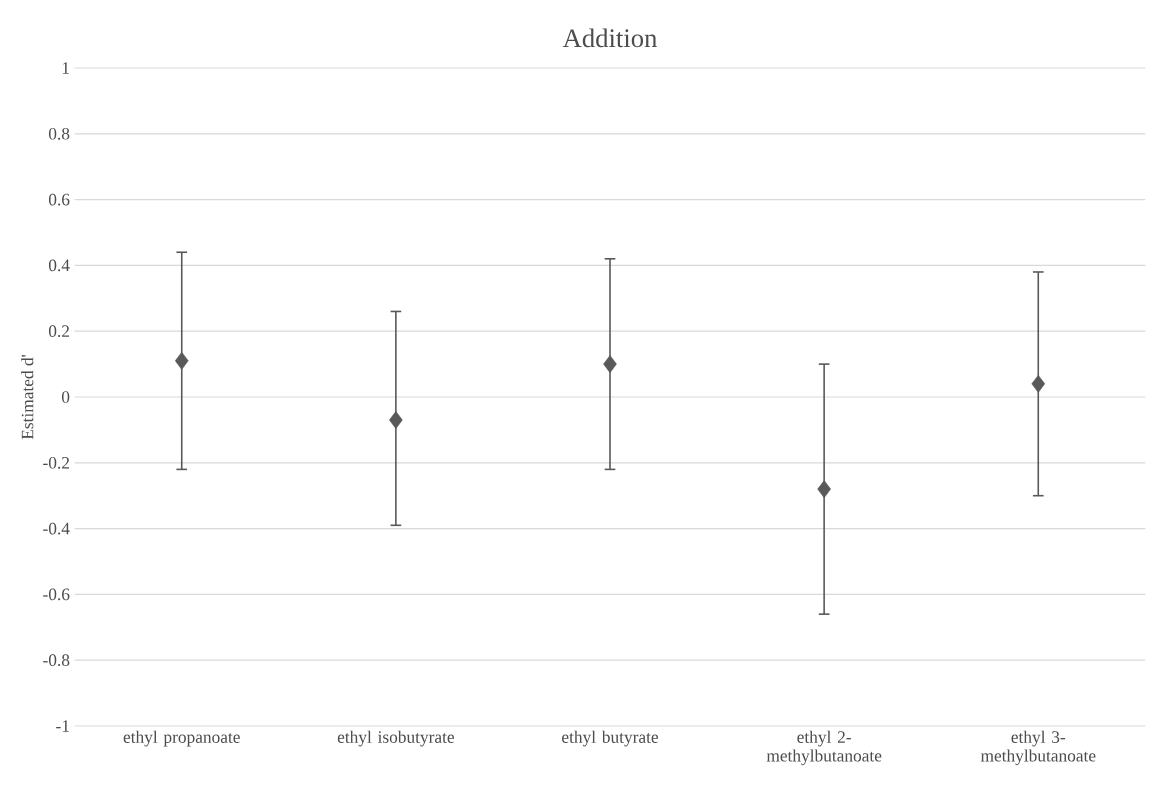 The width and height of the screenshot is (1166, 793). Describe the element at coordinates (610, 738) in the screenshot. I see `x-tick-label: ethyl butyrate` at that location.